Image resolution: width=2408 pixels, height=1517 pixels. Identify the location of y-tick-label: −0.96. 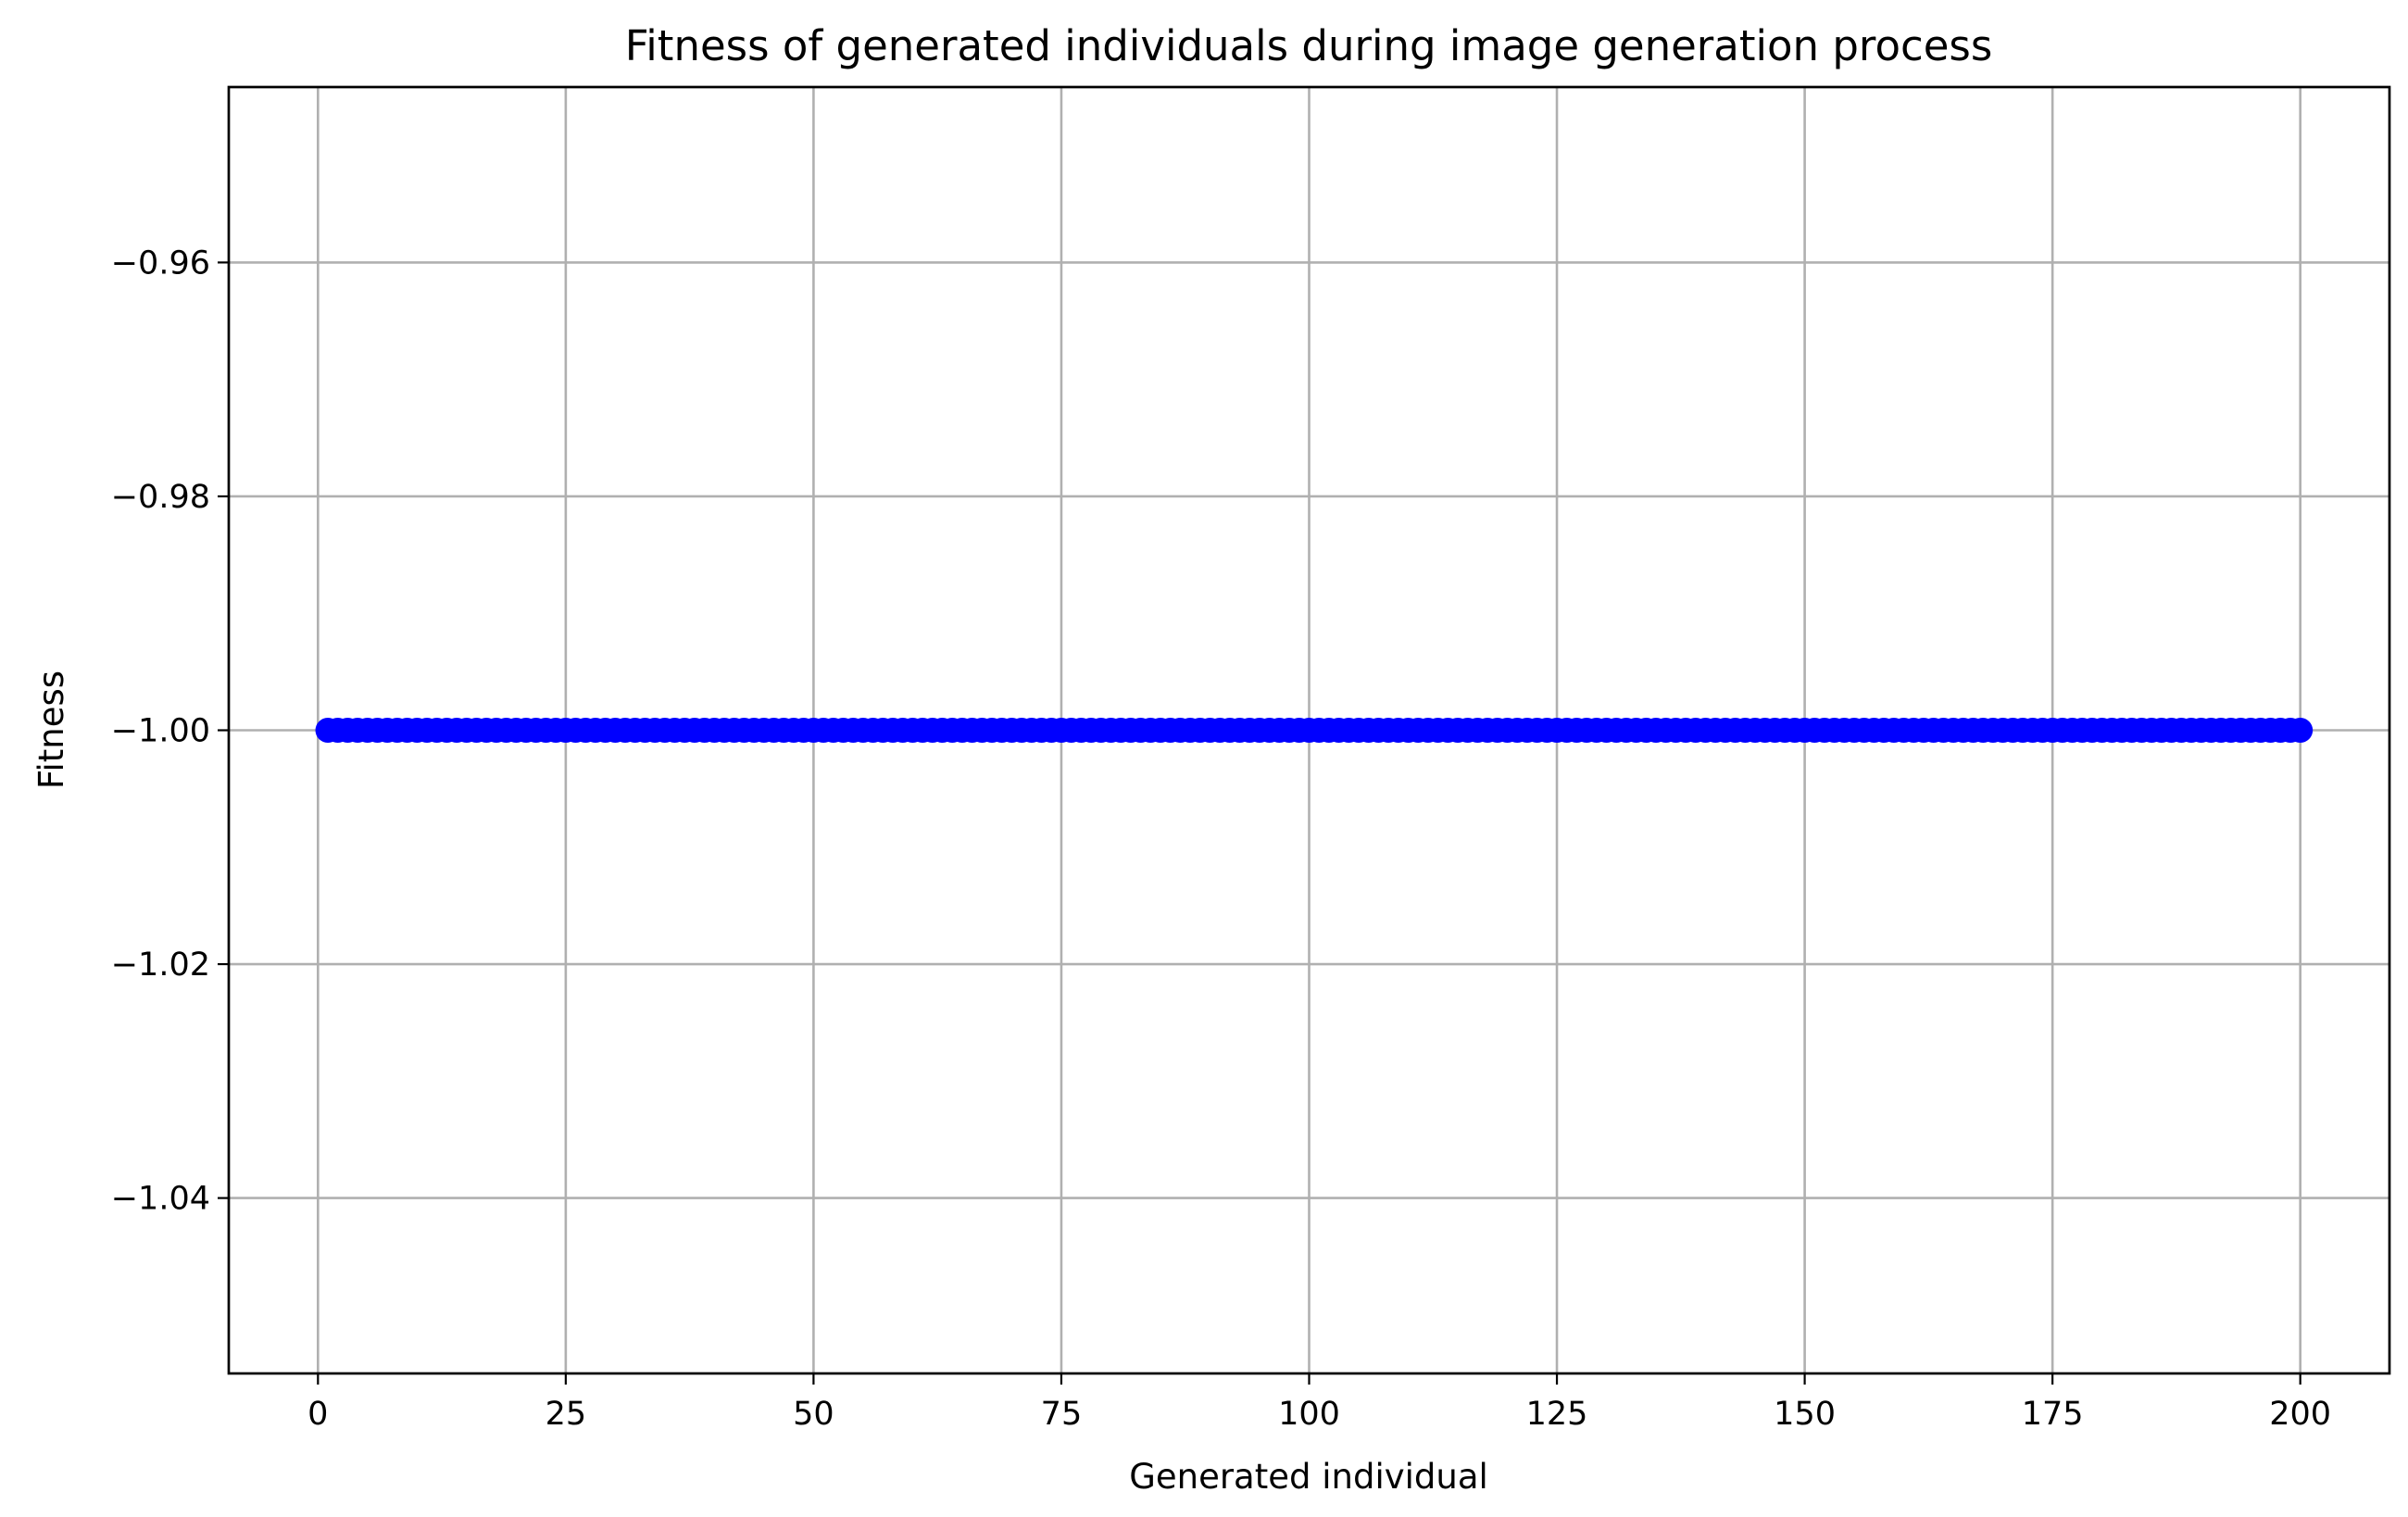
(160, 263).